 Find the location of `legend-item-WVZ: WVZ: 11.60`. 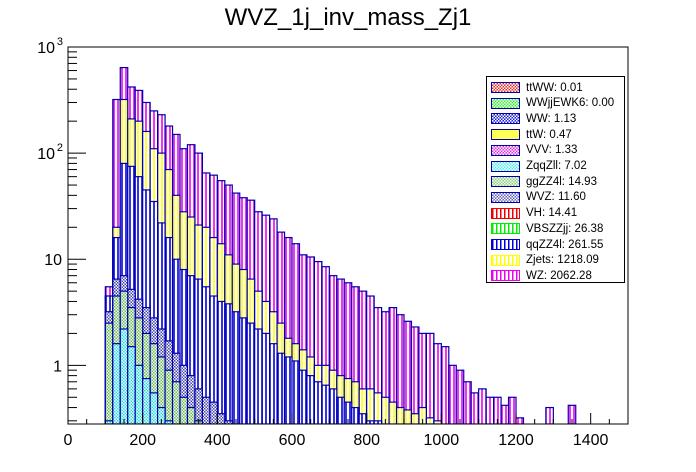

legend-item-WVZ: WVZ: 11.60 is located at coordinates (538, 197).